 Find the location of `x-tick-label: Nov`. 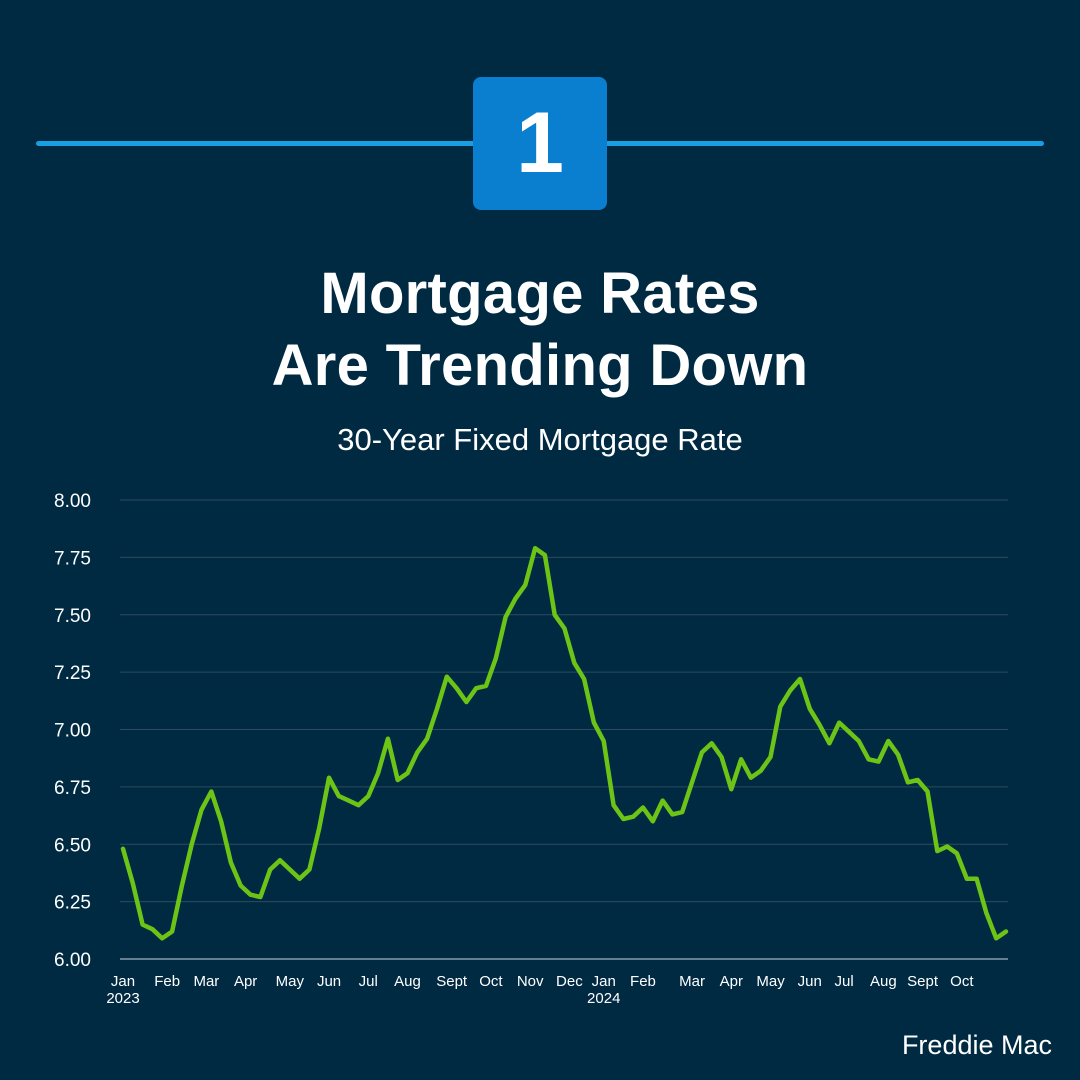

x-tick-label: Nov is located at coordinates (530, 981).